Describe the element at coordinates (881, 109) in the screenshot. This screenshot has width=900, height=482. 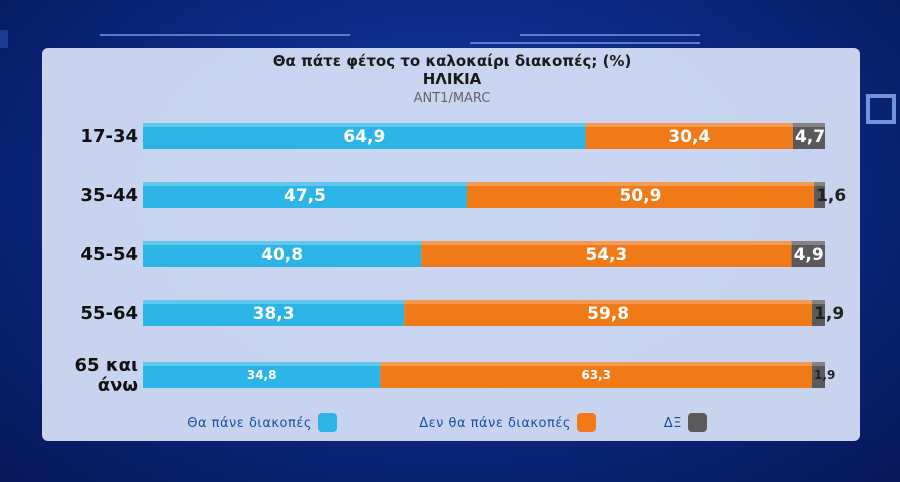
I see `decor-square` at that location.